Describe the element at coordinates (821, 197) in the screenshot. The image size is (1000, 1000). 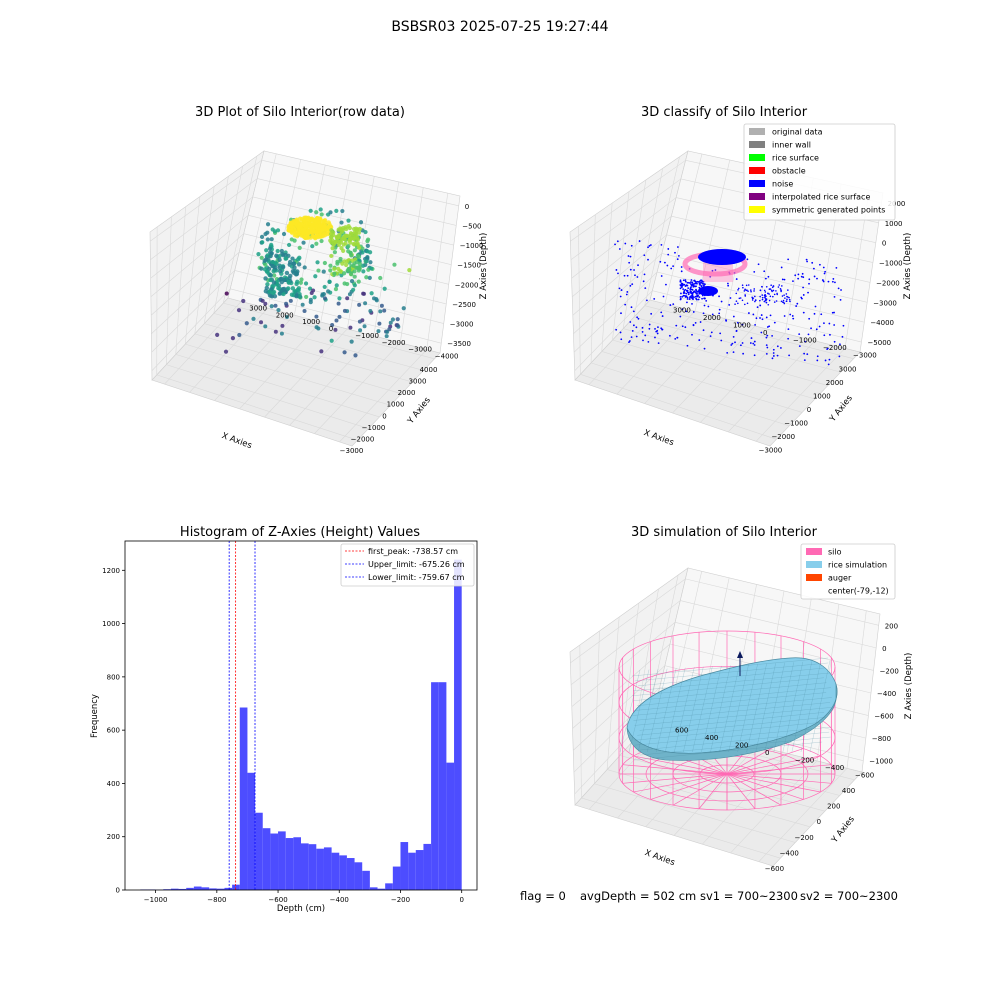
I see `legend-label: interpolated rice surface` at that location.